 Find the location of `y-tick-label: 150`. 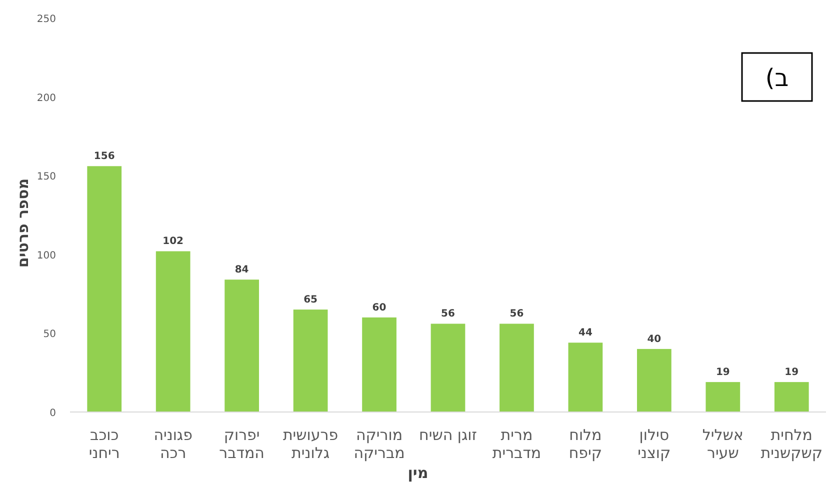

y-tick-label: 150 is located at coordinates (46, 177).